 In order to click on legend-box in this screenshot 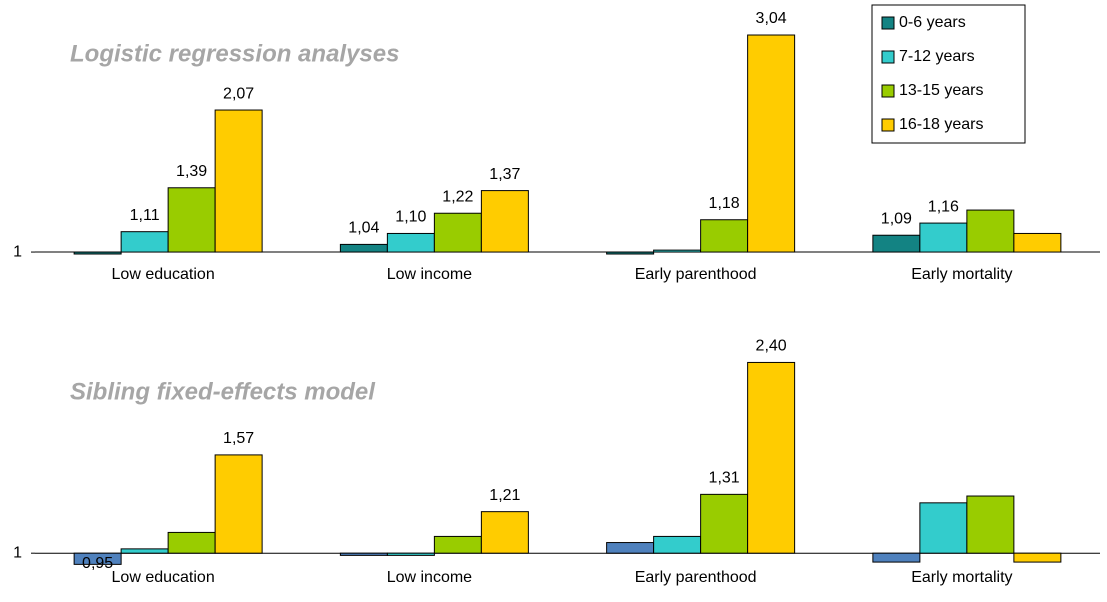, I will do `click(948, 74)`.